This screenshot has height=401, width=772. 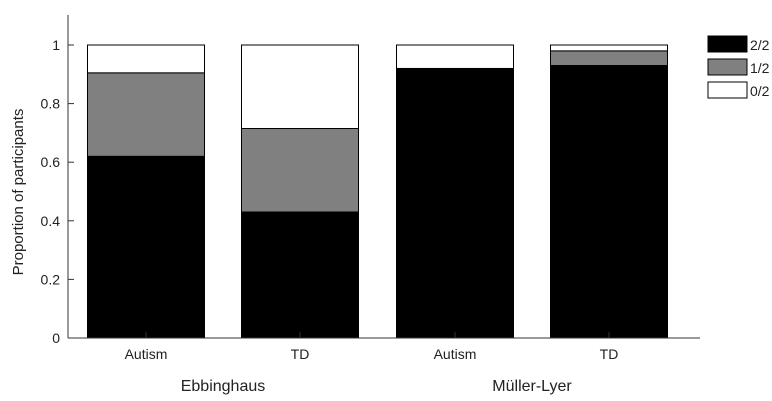 I want to click on y-tick-label: 0.6, so click(x=51, y=162).